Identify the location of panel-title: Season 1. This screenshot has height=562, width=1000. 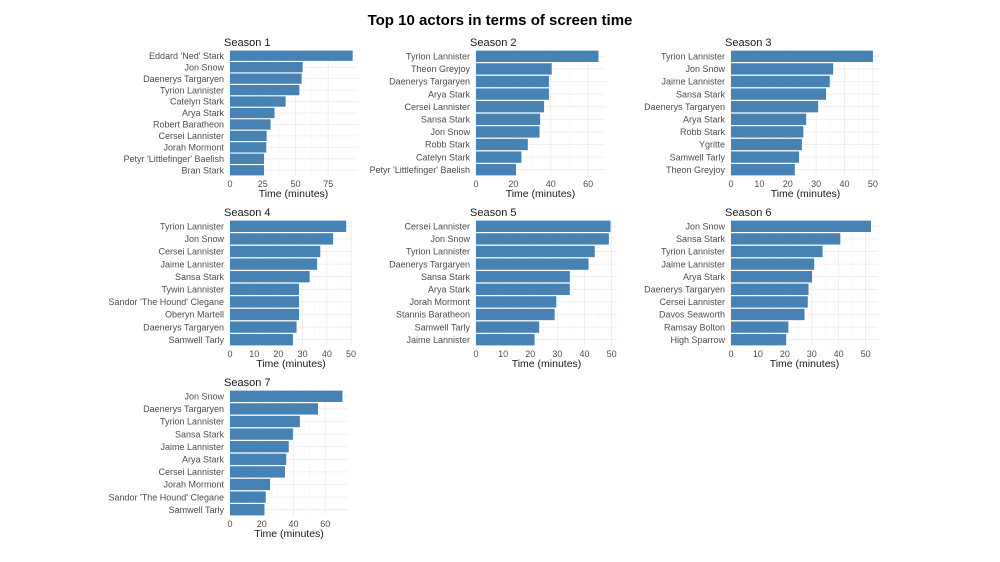
(247, 43).